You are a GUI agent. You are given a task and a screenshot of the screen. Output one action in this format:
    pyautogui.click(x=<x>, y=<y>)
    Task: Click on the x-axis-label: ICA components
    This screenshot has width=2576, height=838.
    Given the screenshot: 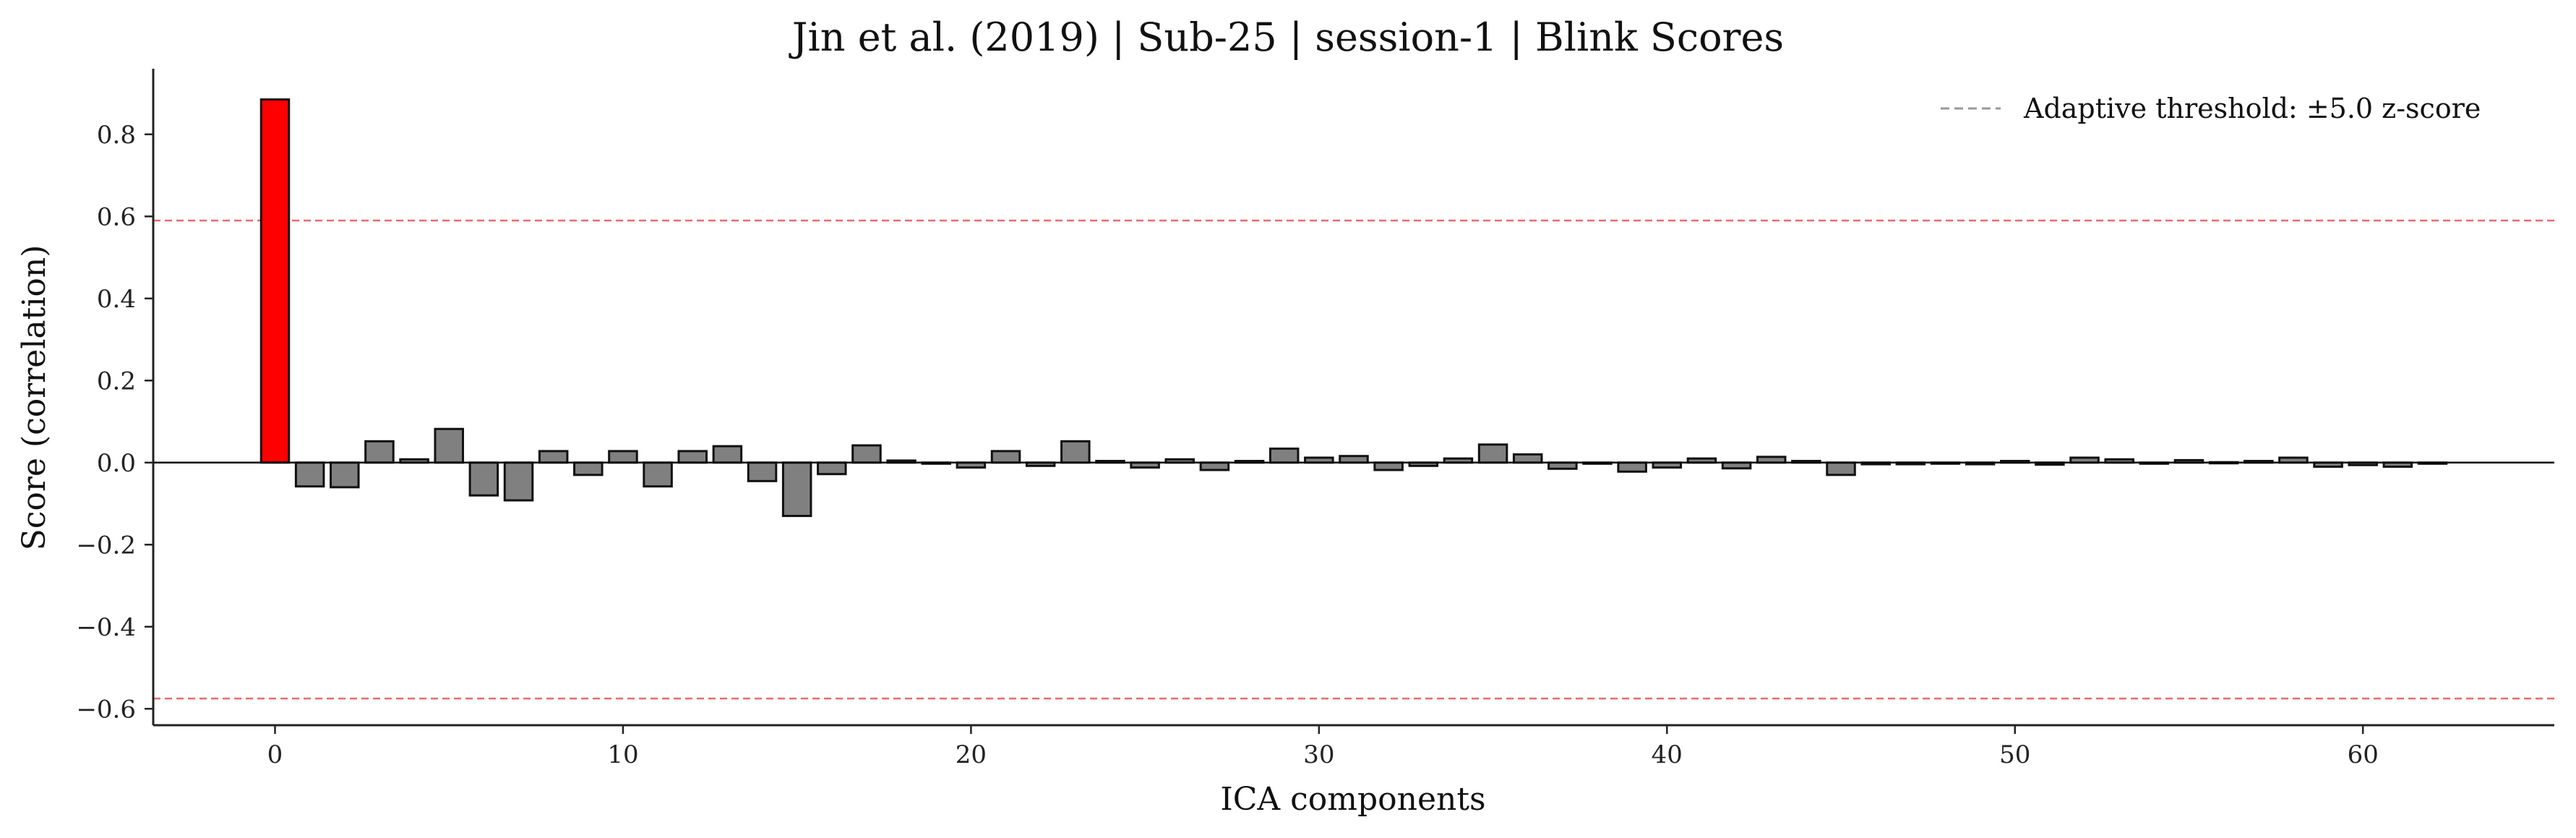 What is the action you would take?
    pyautogui.click(x=1353, y=799)
    